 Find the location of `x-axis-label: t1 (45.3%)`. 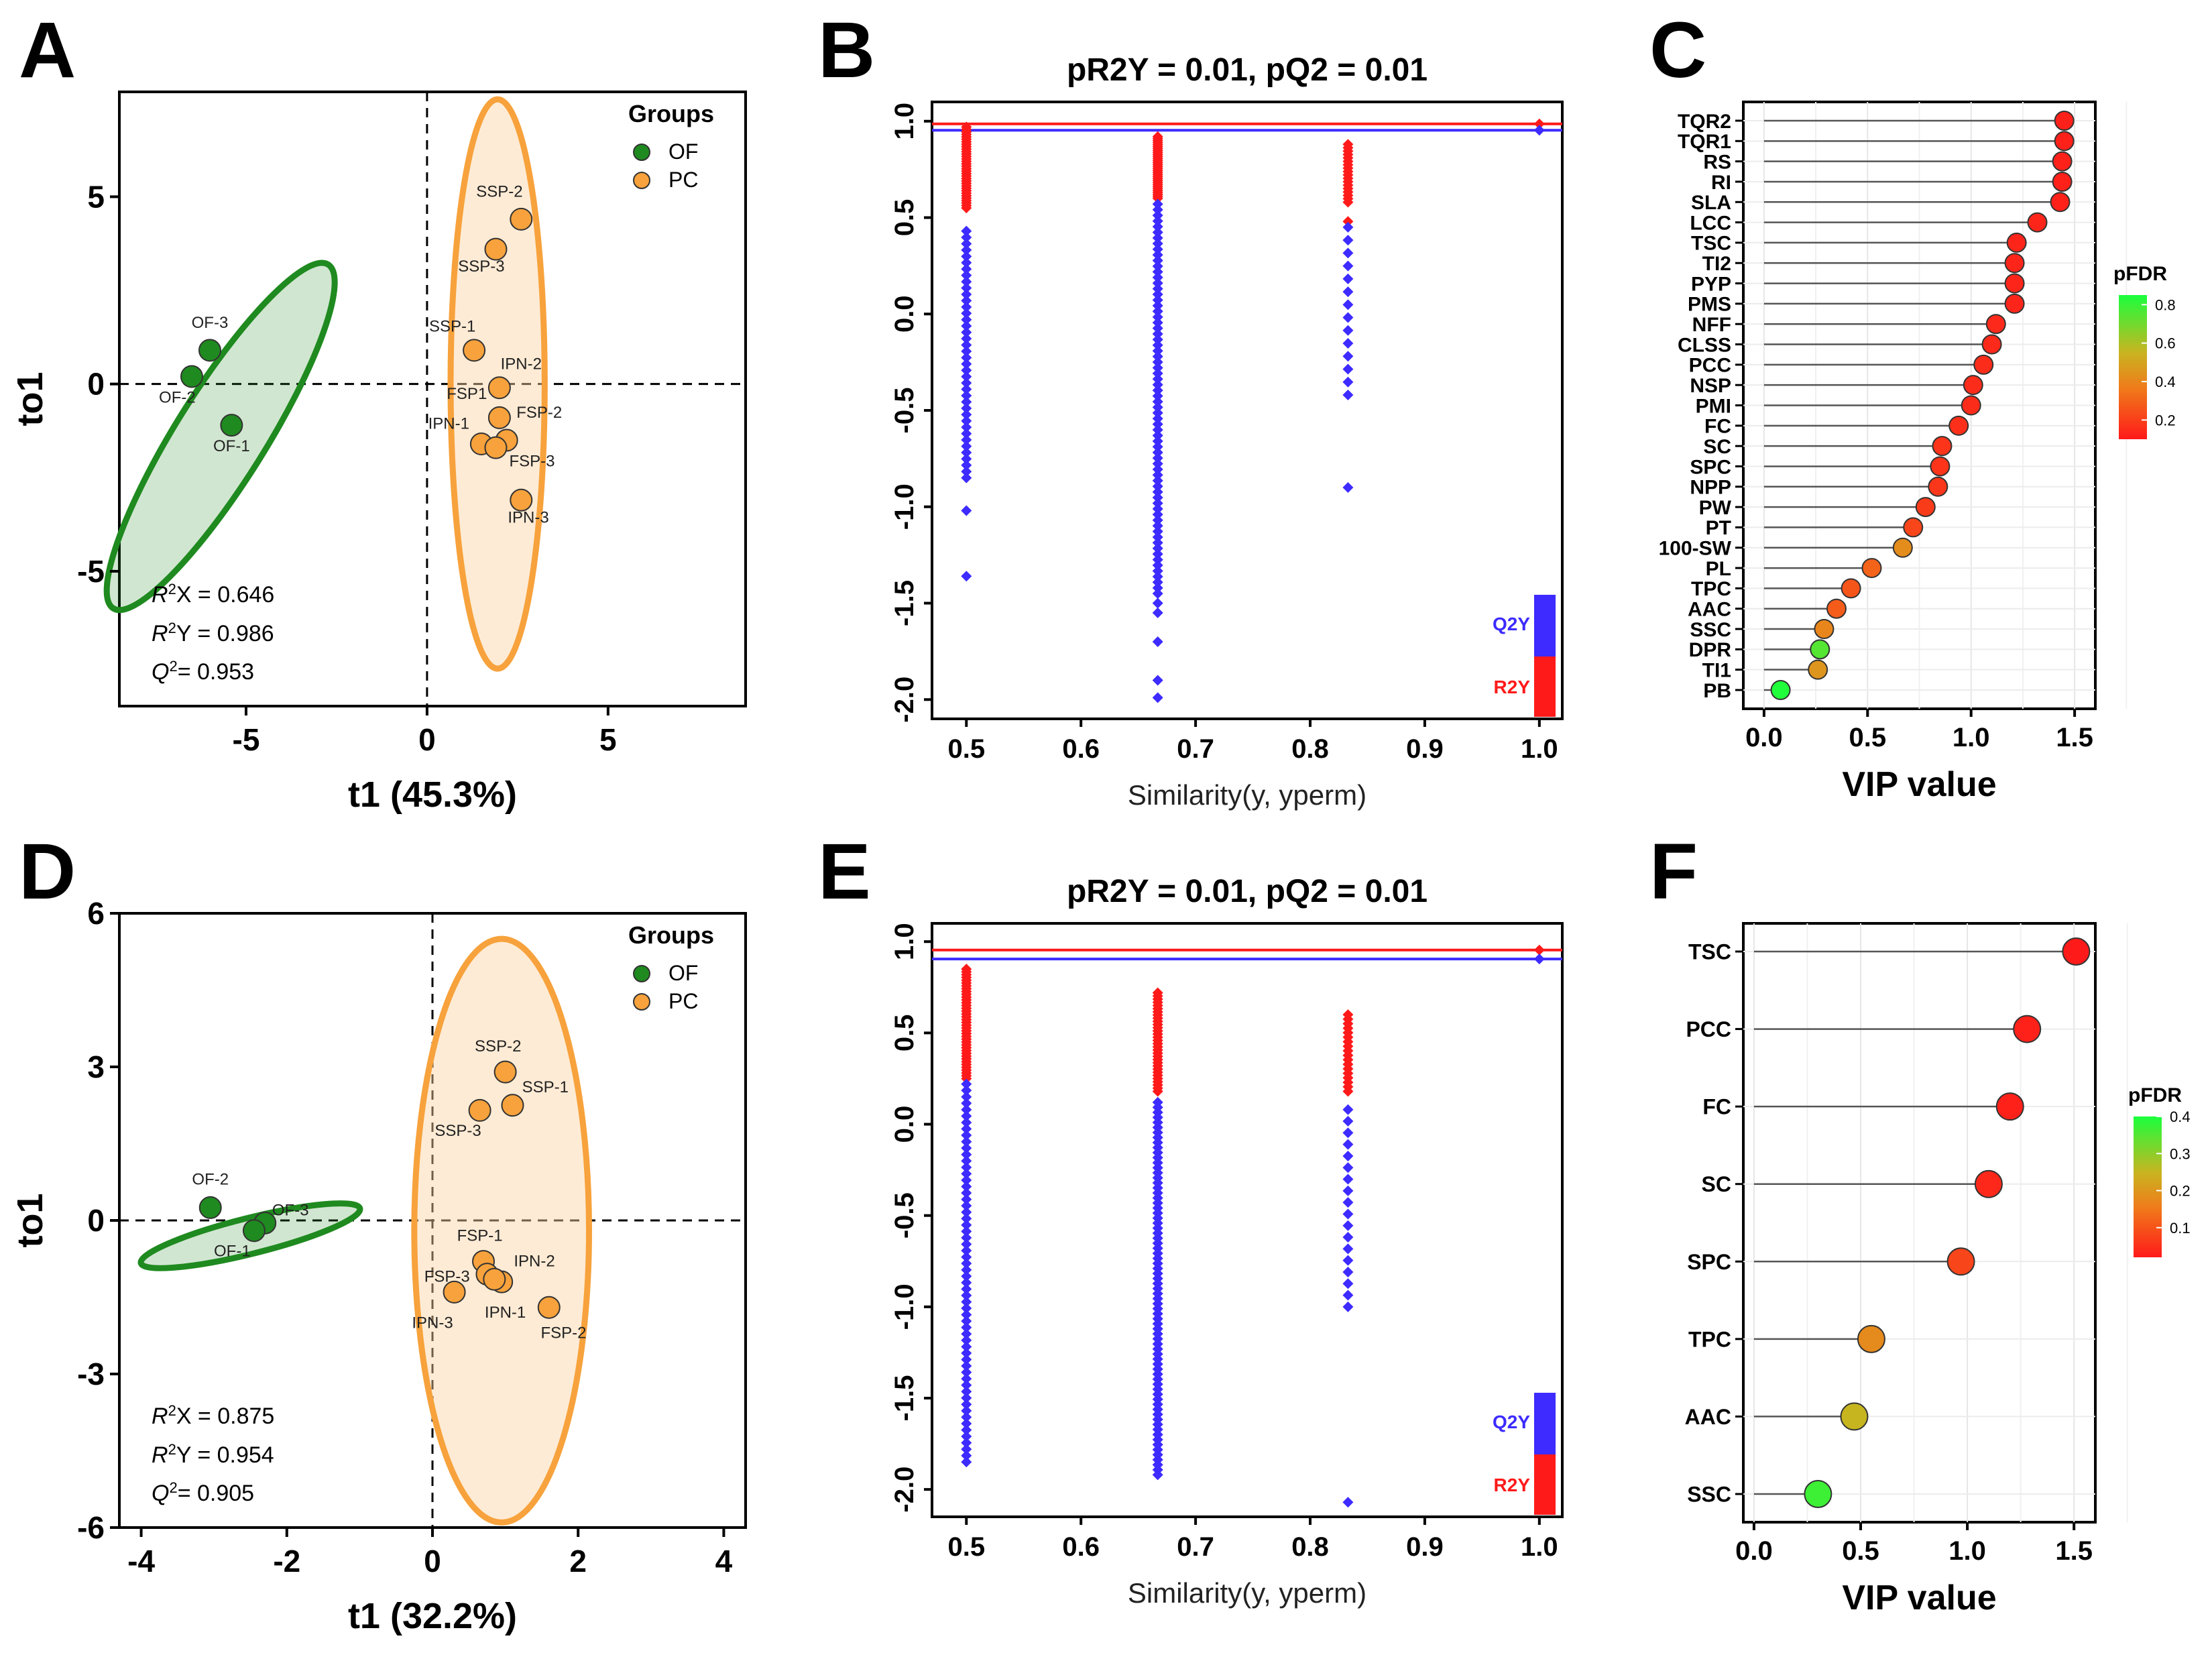

x-axis-label: t1 (45.3%) is located at coordinates (433, 795).